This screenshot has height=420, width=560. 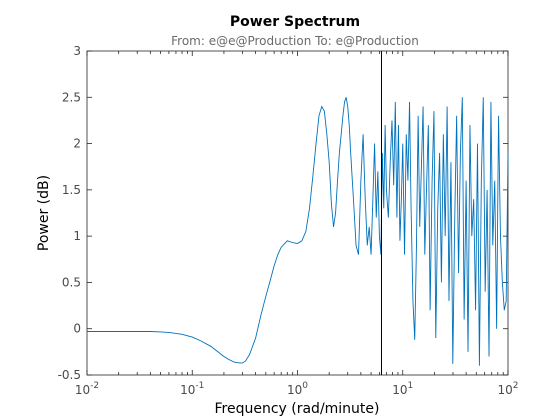 I want to click on y-tick-label: 1.5, so click(x=71, y=190).